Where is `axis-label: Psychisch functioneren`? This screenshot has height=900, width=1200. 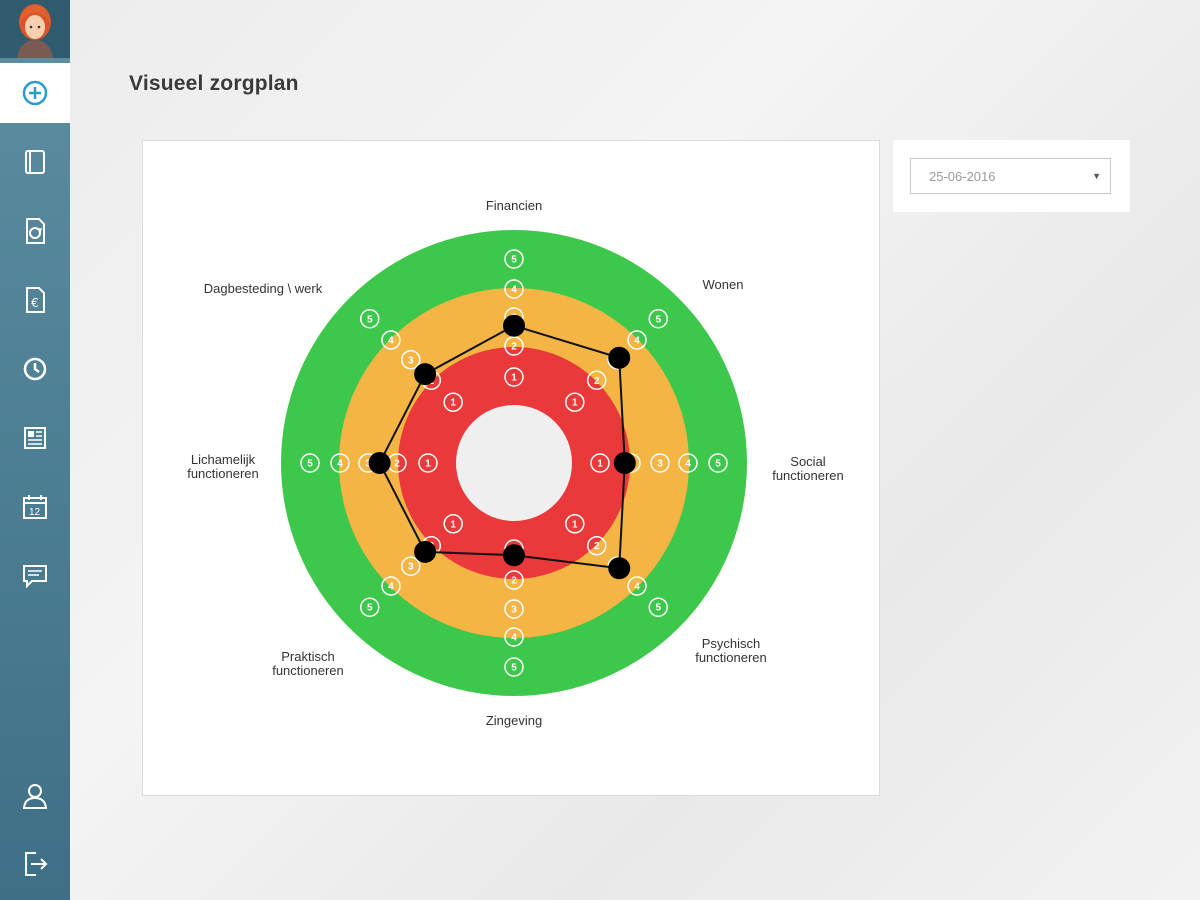 axis-label: Psychisch functioneren is located at coordinates (731, 650).